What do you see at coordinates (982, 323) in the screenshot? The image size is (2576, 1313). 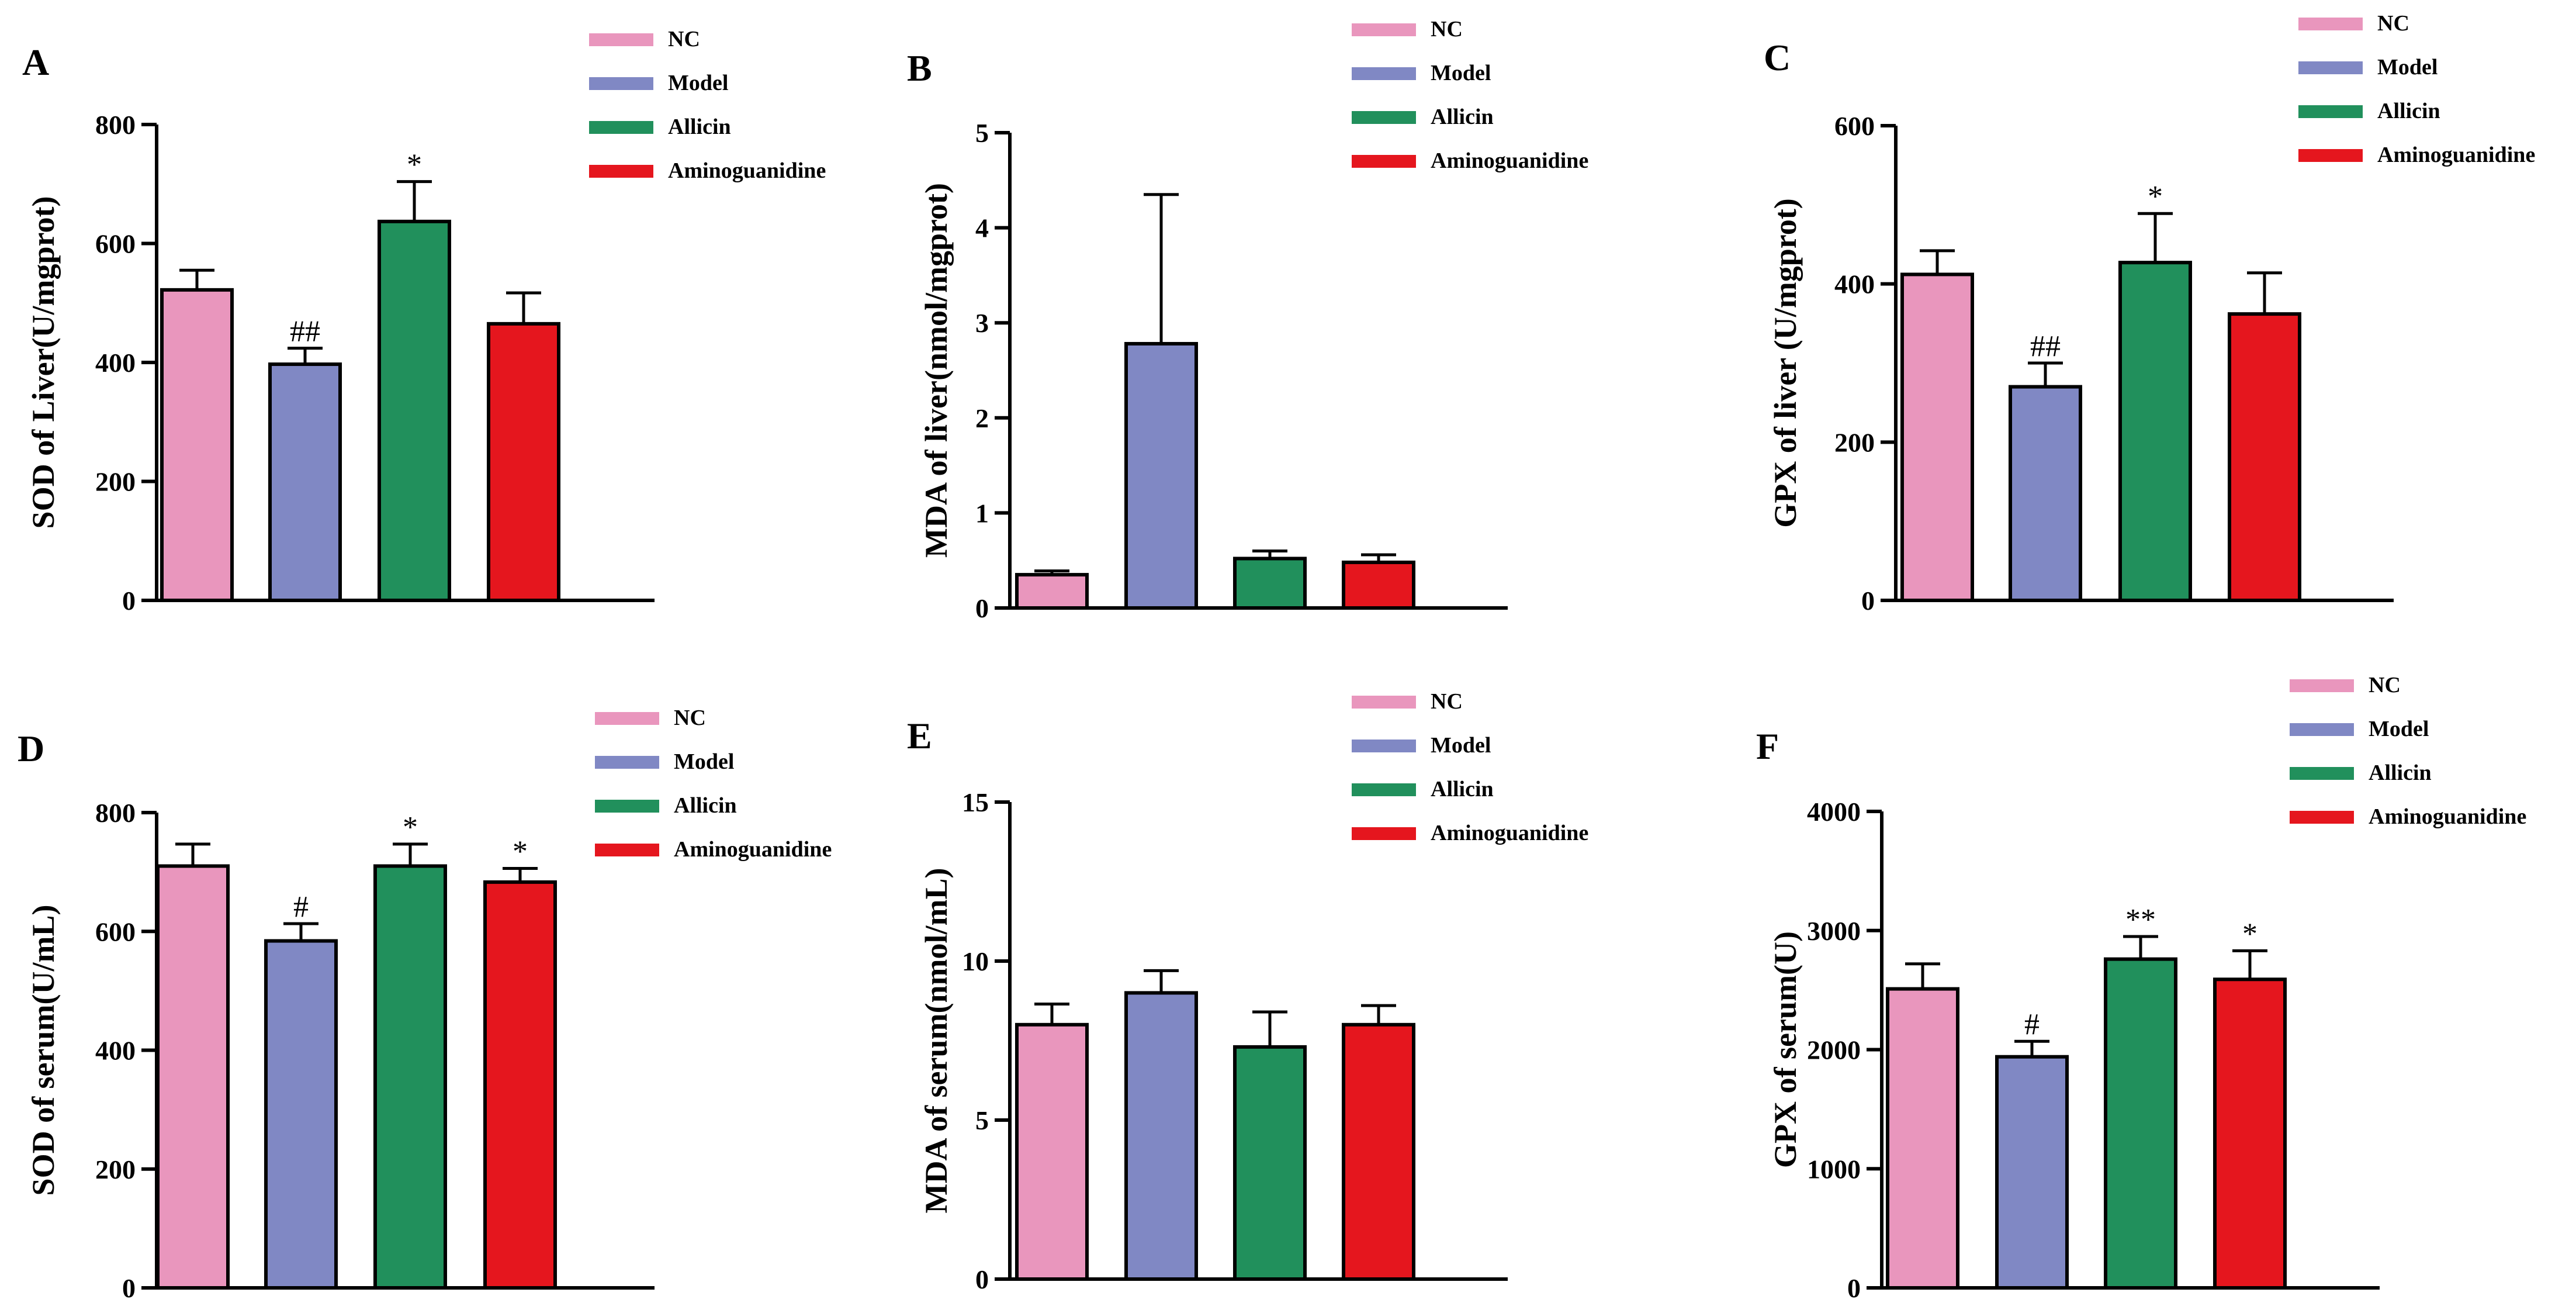 I see `y-tick-label: 3` at bounding box center [982, 323].